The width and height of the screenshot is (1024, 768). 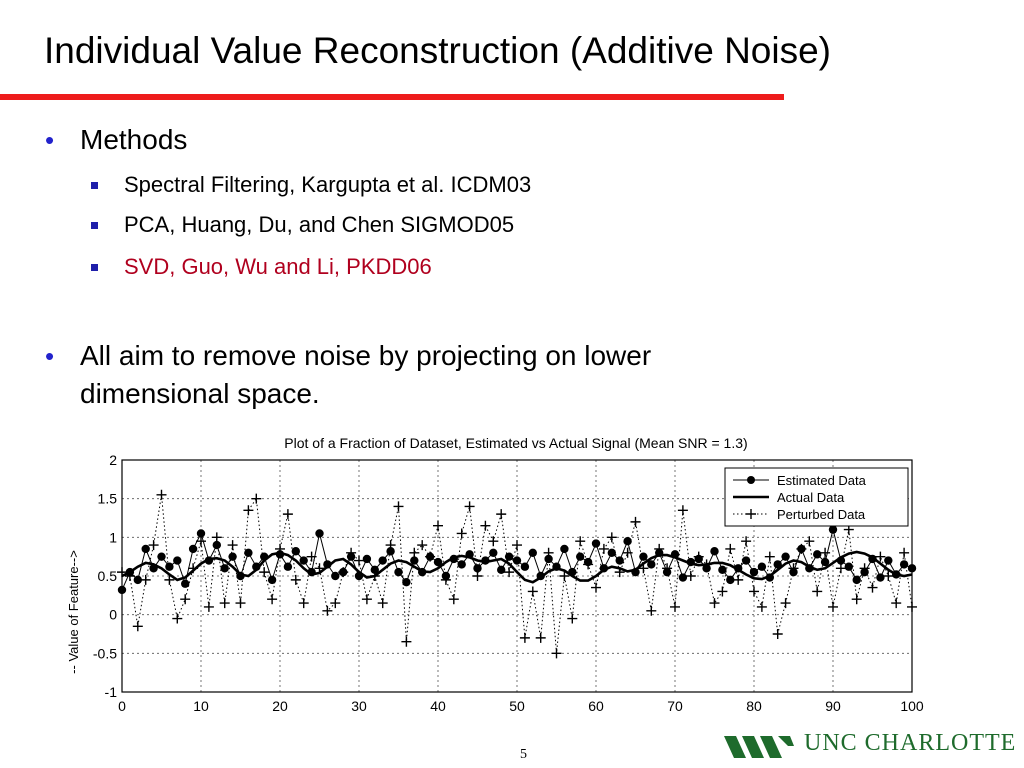 I want to click on legend-item: Estimated Data, so click(x=800, y=480).